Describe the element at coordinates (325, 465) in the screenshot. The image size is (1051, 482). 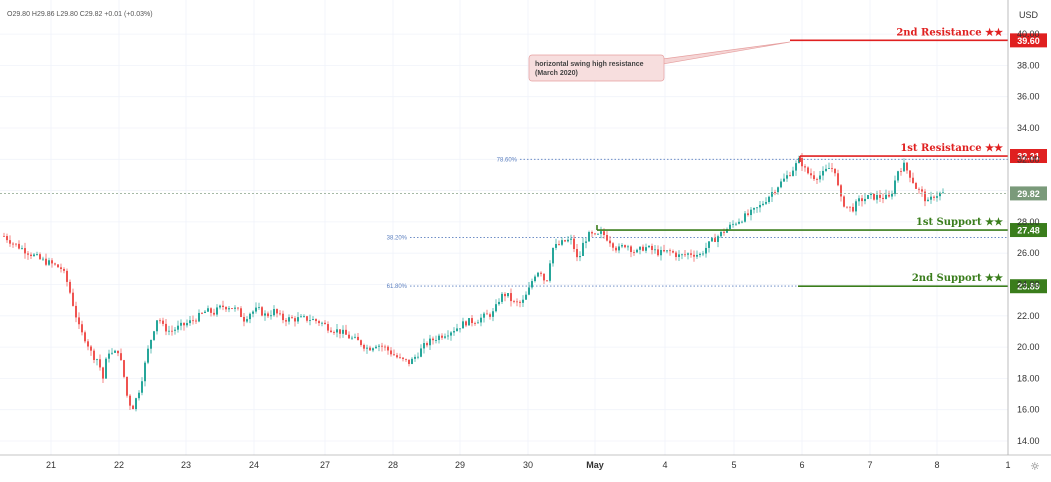
I see `time-tick-label: 27` at that location.